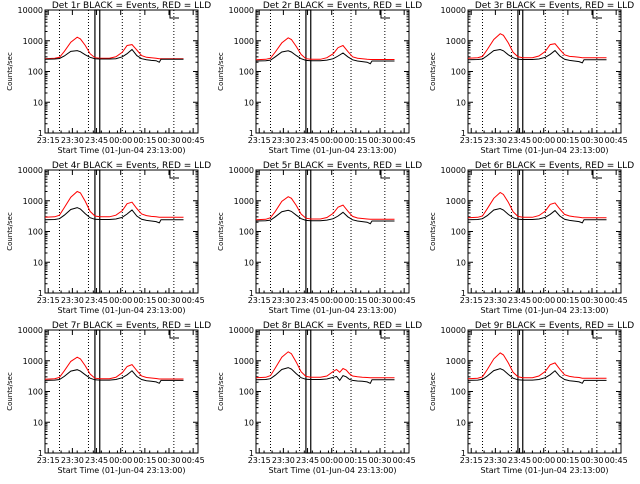 This screenshot has height=484, width=640. What do you see at coordinates (131, 6) in the screenshot?
I see `panel-title: Det 1r BLACK = Events, RED = LLD` at bounding box center [131, 6].